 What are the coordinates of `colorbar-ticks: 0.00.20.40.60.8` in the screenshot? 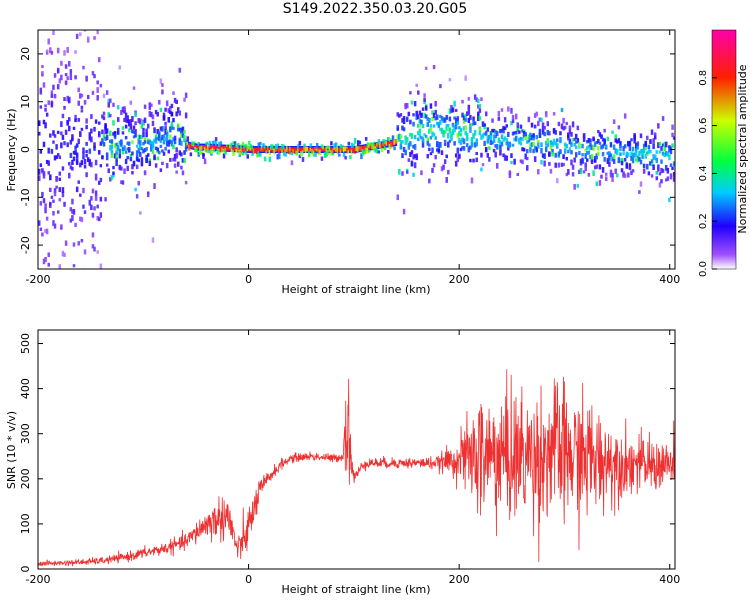 It's located at (707, 173).